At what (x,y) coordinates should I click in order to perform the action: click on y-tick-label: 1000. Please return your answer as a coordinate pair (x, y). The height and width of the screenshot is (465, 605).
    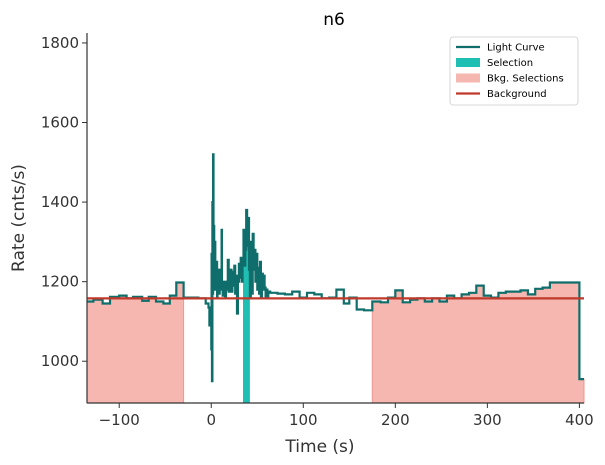
    Looking at the image, I should click on (60, 361).